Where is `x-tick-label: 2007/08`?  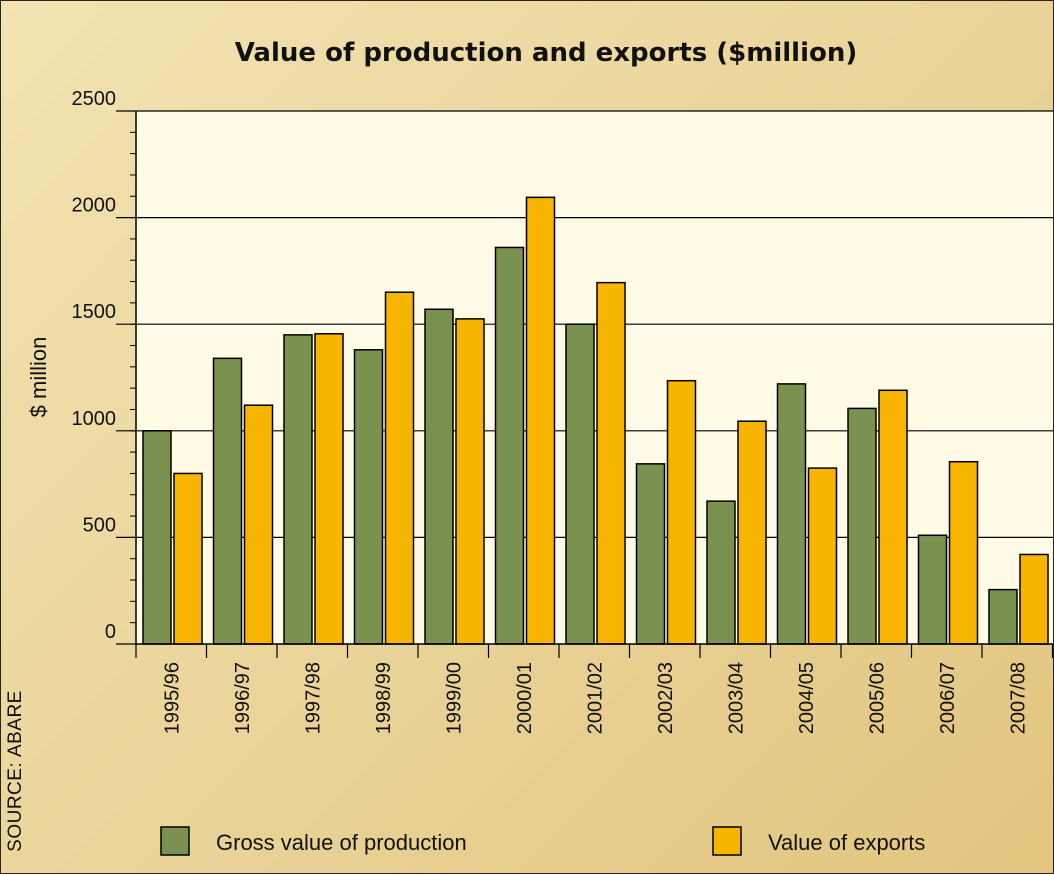
x-tick-label: 2007/08 is located at coordinates (1018, 698).